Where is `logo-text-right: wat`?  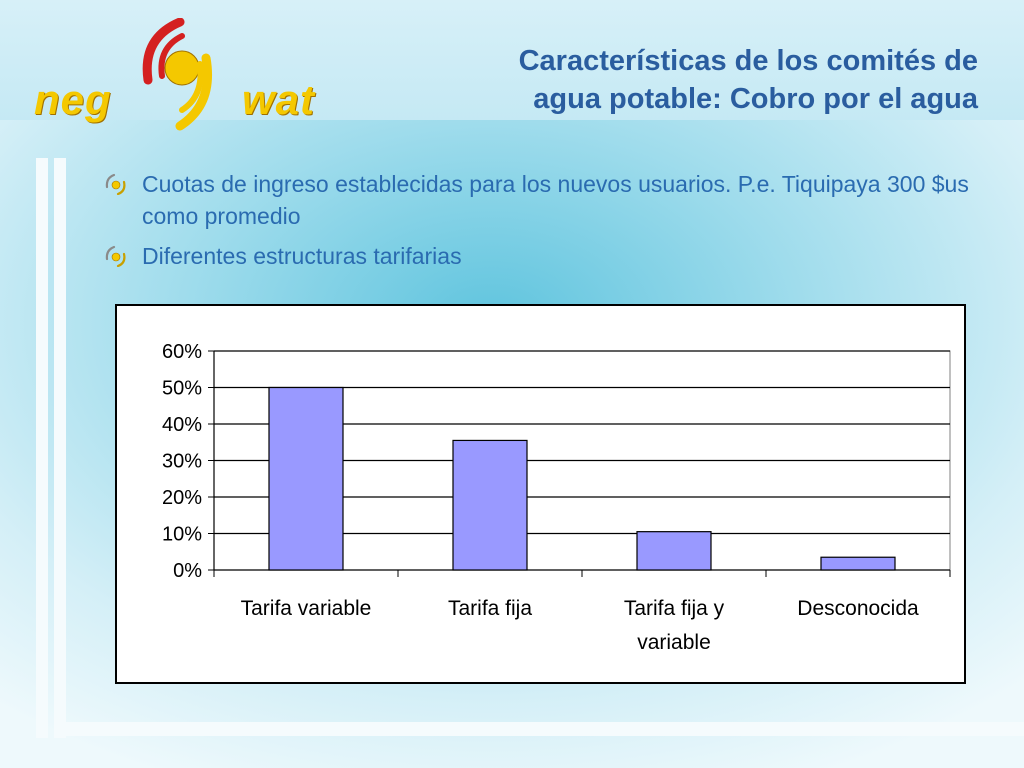 logo-text-right: wat is located at coordinates (279, 99).